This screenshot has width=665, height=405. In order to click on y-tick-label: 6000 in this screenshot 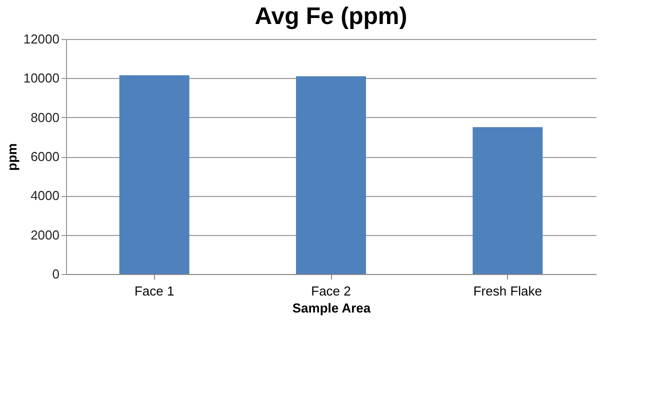, I will do `click(45, 156)`.